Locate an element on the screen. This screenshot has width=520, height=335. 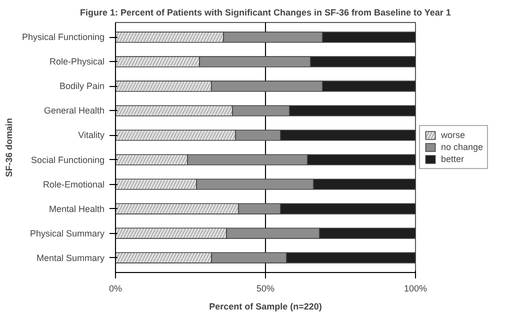
x-tick-label: 50% is located at coordinates (265, 289).